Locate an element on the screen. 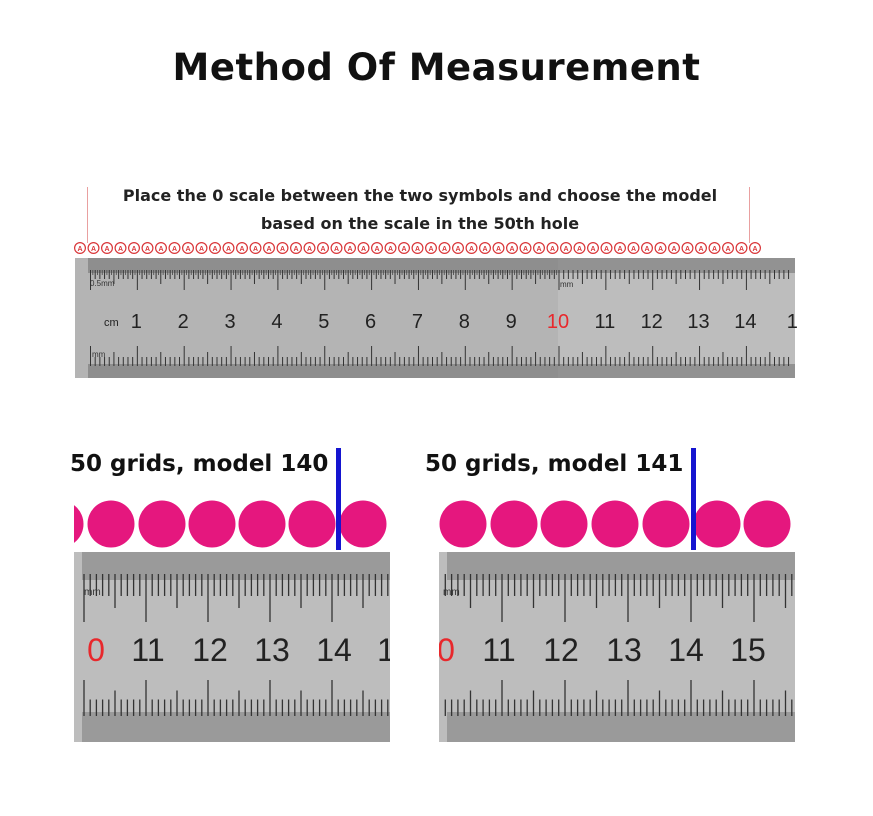 The image size is (873, 816). ruler-numbers: 1 2 3 4 5 6 7 8 9 10 11 12 13 14 1 is located at coordinates (464, 322).